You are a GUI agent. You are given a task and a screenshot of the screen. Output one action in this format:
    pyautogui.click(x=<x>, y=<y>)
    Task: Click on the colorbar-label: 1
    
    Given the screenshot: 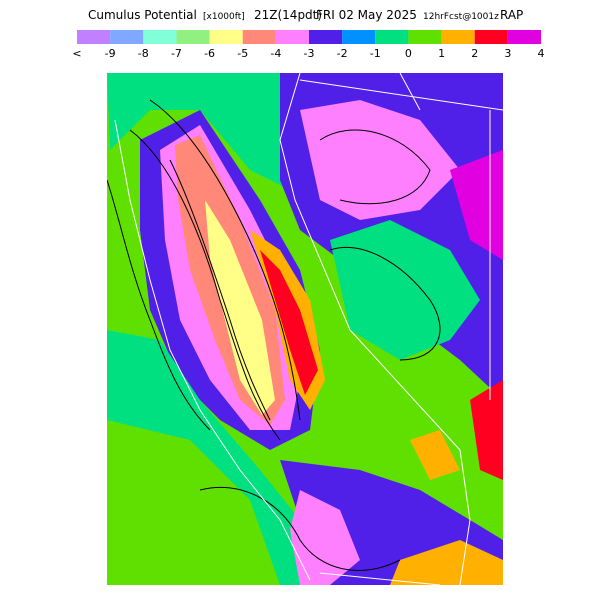 What is the action you would take?
    pyautogui.click(x=441, y=53)
    